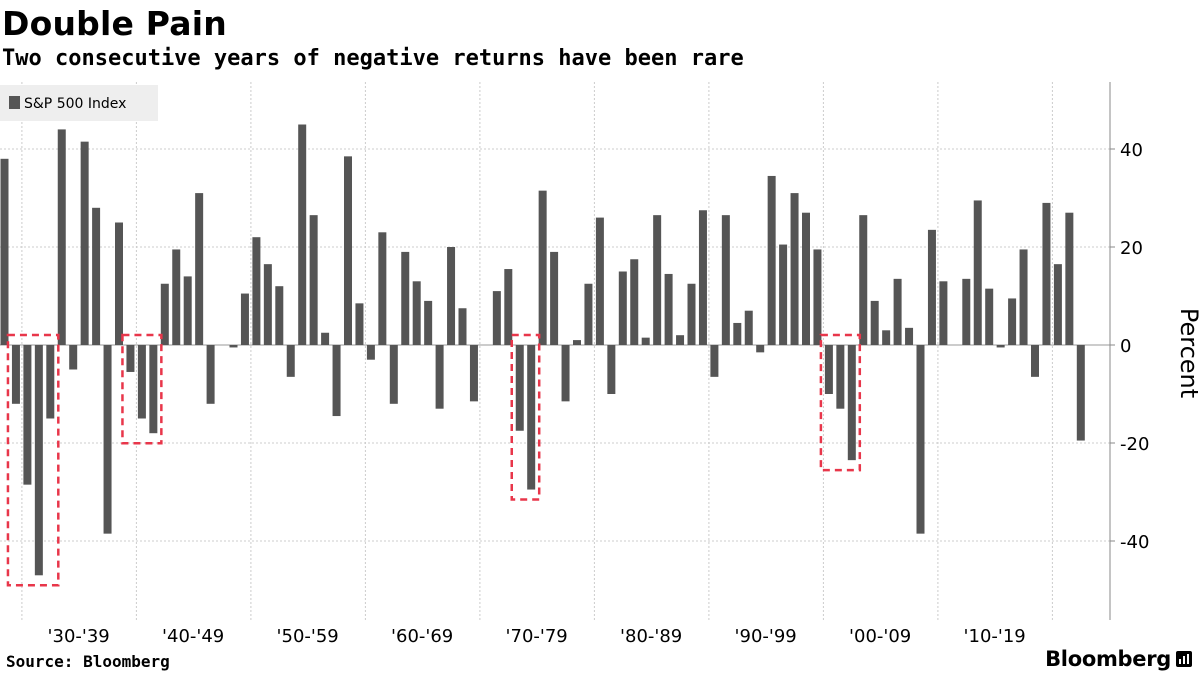 The width and height of the screenshot is (1200, 675). What do you see at coordinates (290, 361) in the screenshot?
I see `bar-1953` at bounding box center [290, 361].